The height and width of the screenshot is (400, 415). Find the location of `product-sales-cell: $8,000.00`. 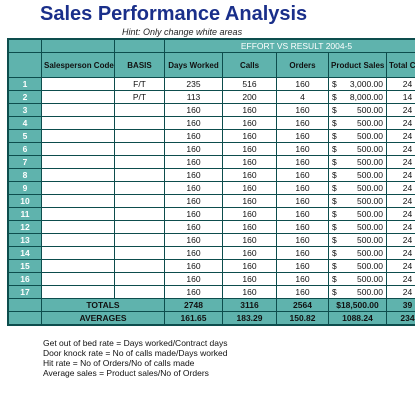

product-sales-cell: $8,000.00 is located at coordinates (357, 97).